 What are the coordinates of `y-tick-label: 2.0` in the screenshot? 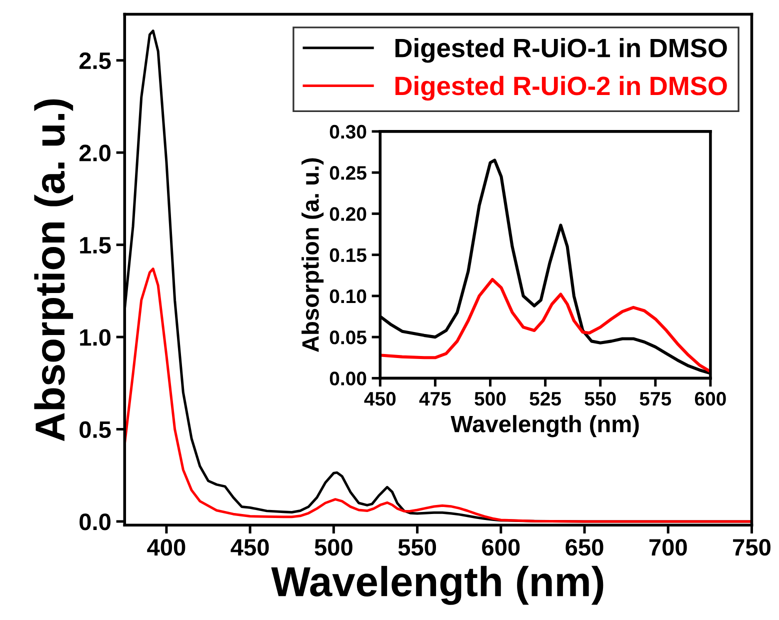 It's located at (94, 153).